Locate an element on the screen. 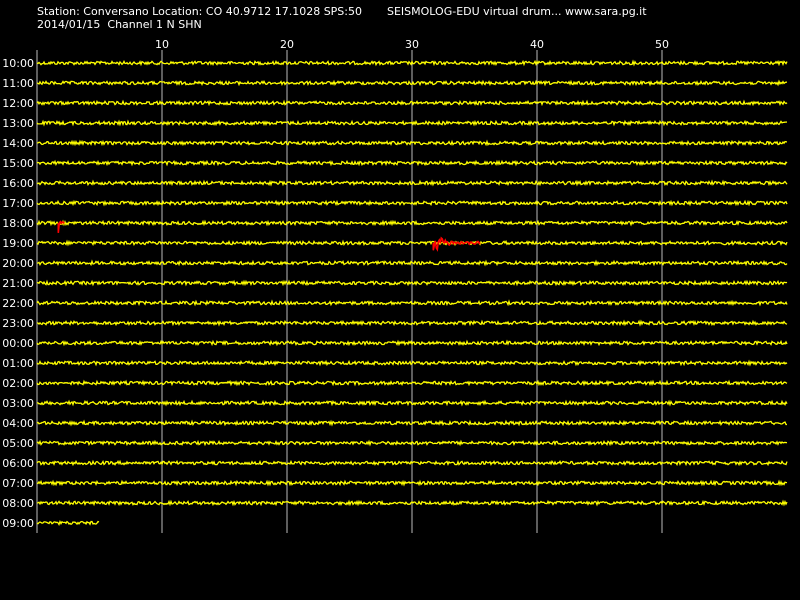  tick-label: 50 is located at coordinates (662, 44).